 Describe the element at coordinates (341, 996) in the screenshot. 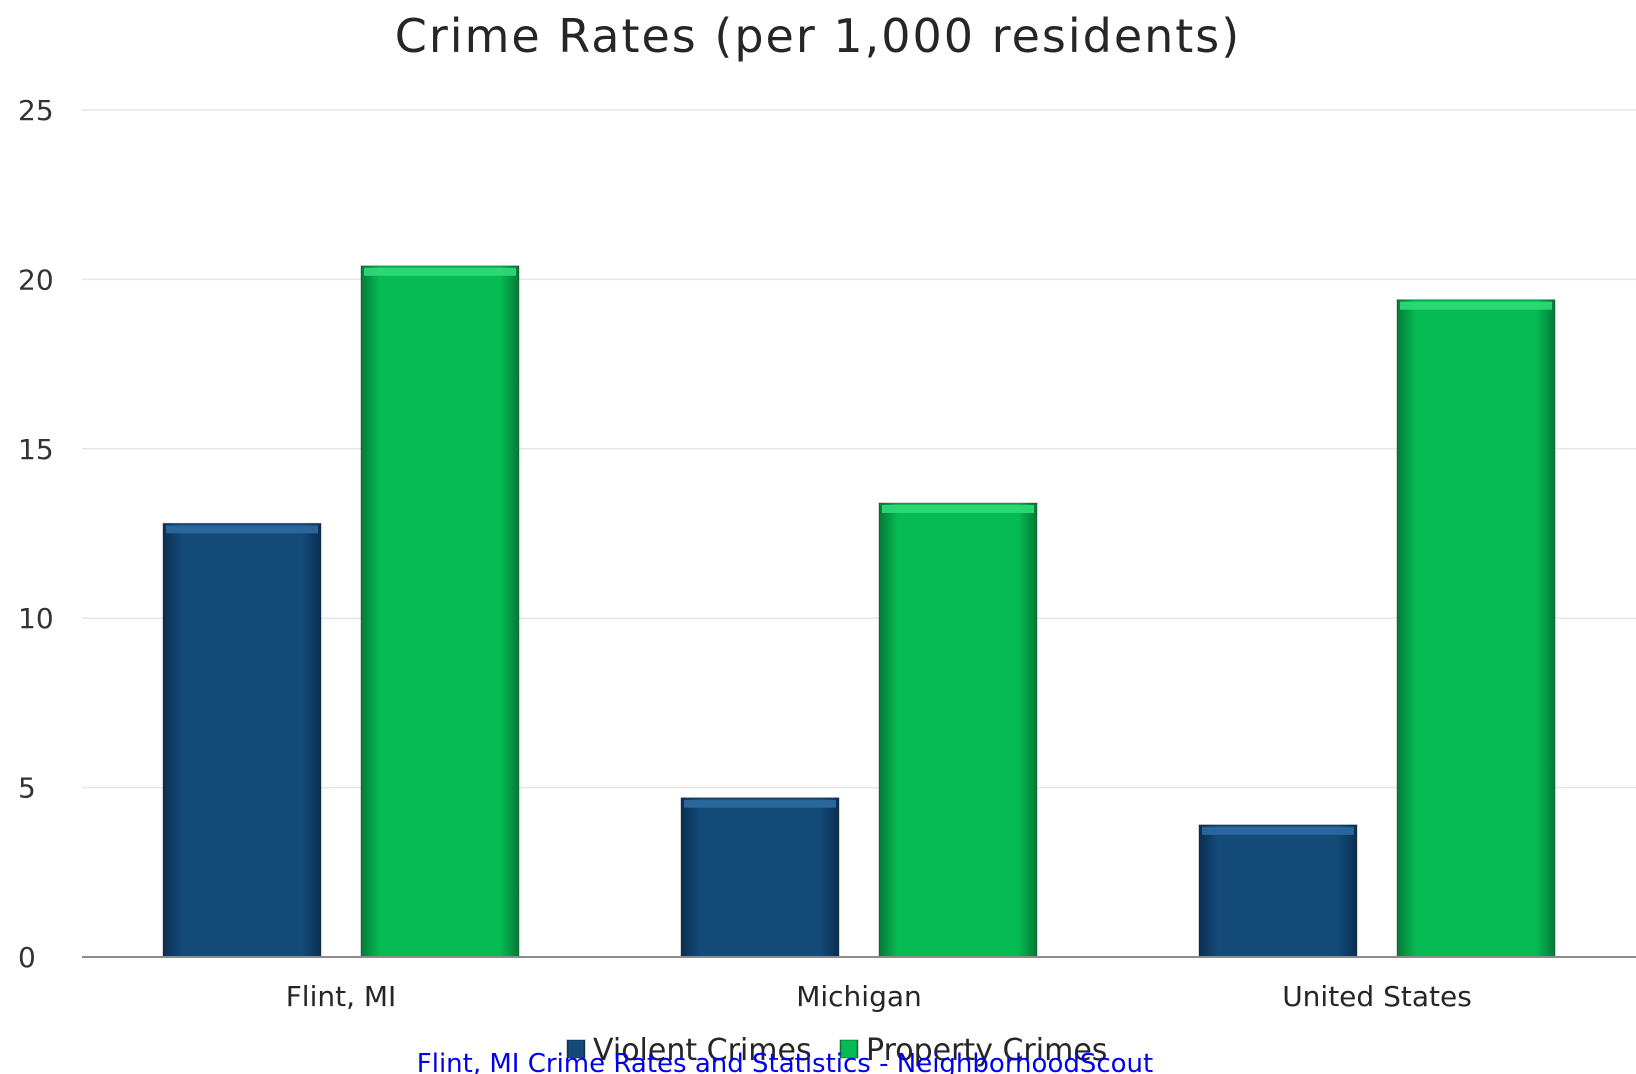

I see `x-tick-label: Flint, MI` at that location.